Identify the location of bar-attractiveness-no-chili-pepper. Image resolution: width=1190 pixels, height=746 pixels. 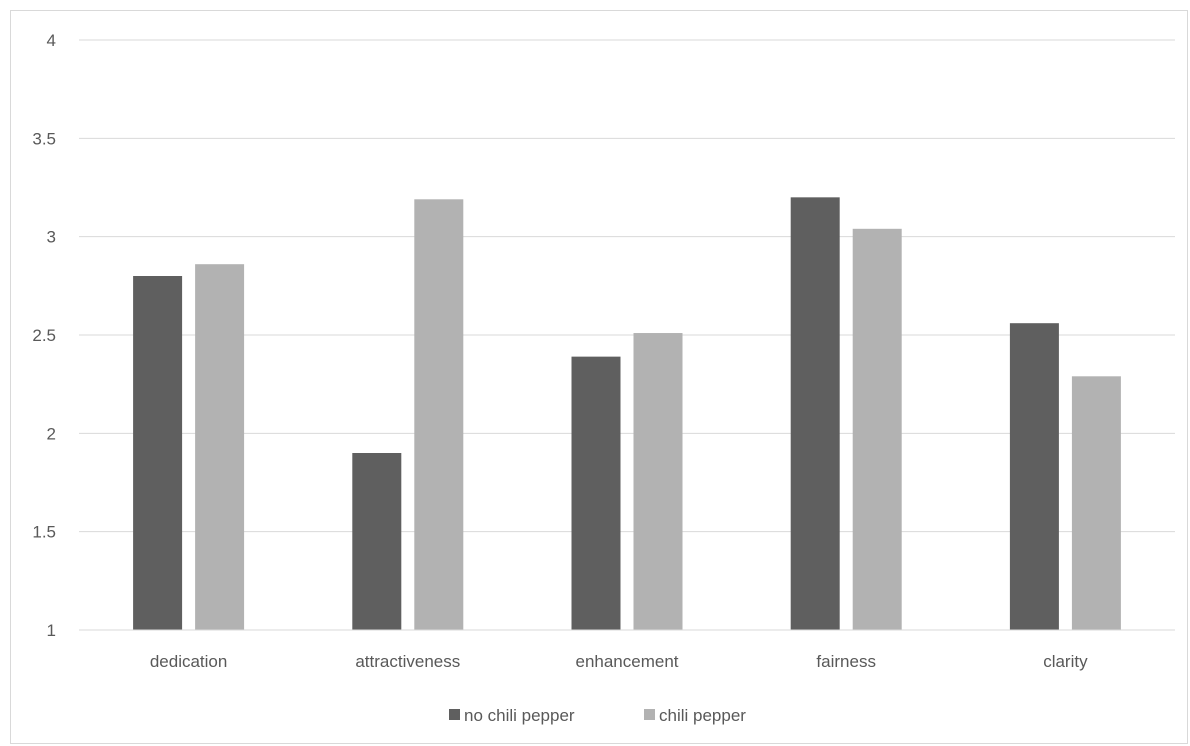
(377, 541).